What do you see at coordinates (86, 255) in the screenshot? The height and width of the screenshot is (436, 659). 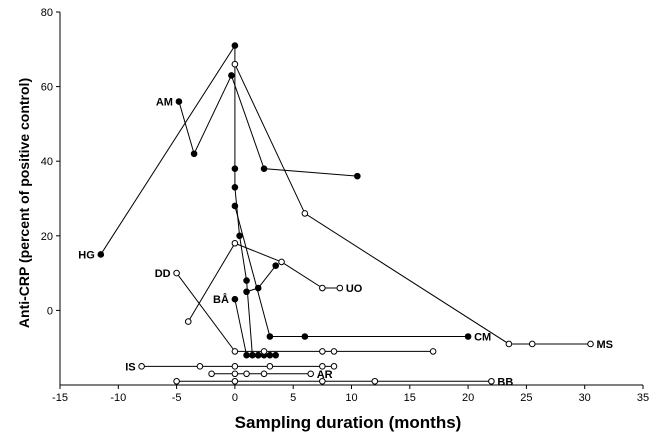 I see `series-label: HG` at bounding box center [86, 255].